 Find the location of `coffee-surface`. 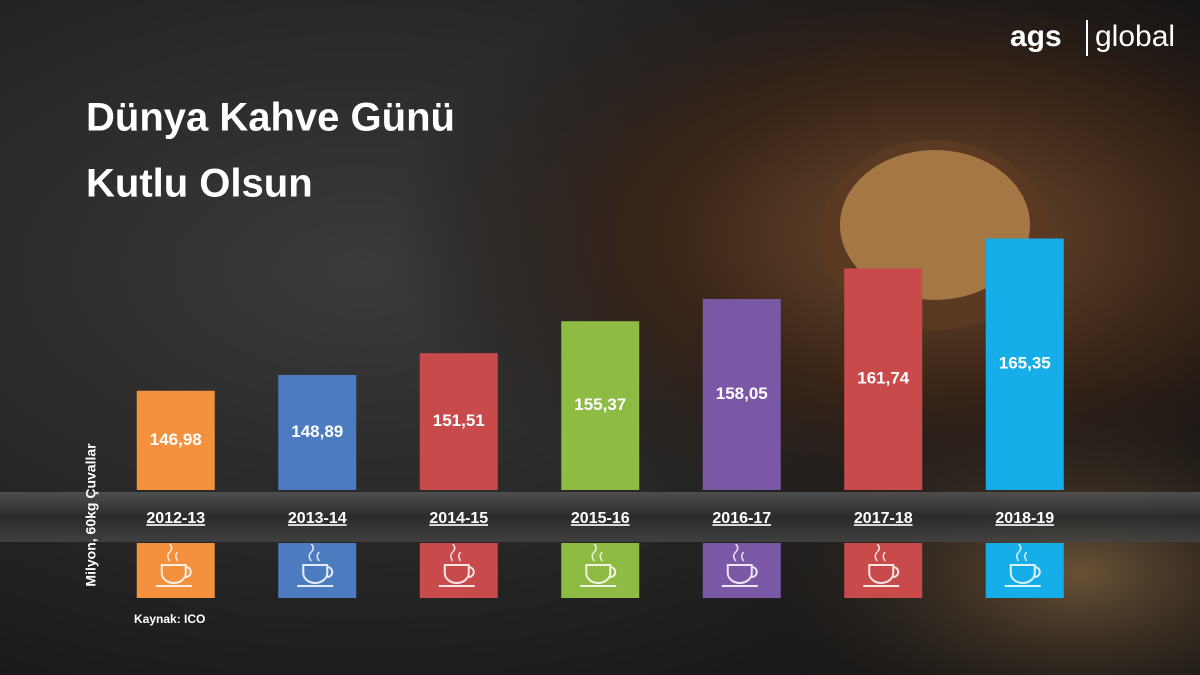

coffee-surface is located at coordinates (935, 225).